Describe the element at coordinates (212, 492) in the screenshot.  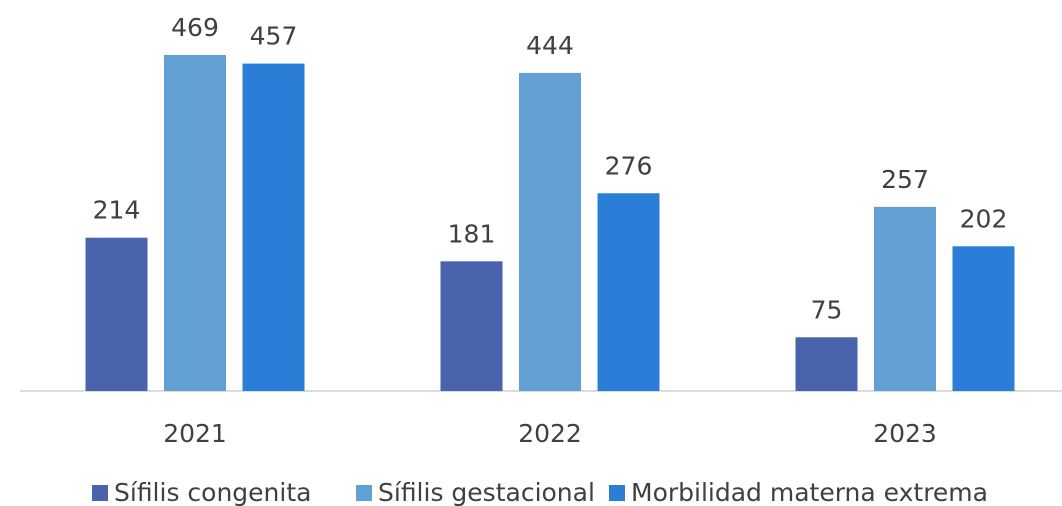
I see `legend-label: Sífilis congenita` at that location.